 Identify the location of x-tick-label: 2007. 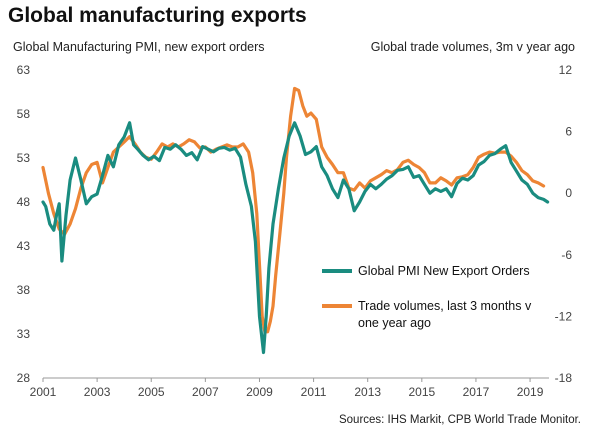
(205, 392).